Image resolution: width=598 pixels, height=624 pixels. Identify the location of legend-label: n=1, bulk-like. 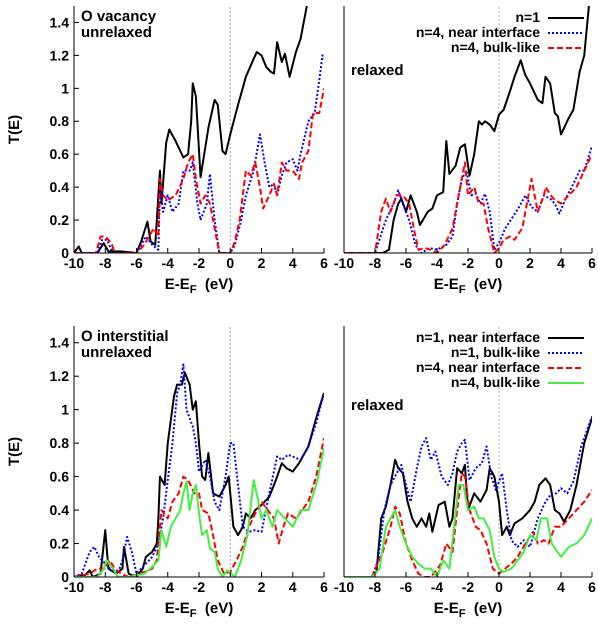
(495, 352).